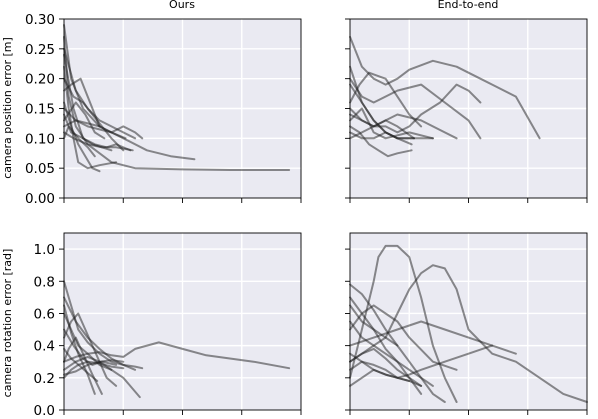 The height and width of the screenshot is (419, 598). What do you see at coordinates (44, 347) in the screenshot?
I see `y-tick-label: 0.4` at bounding box center [44, 347].